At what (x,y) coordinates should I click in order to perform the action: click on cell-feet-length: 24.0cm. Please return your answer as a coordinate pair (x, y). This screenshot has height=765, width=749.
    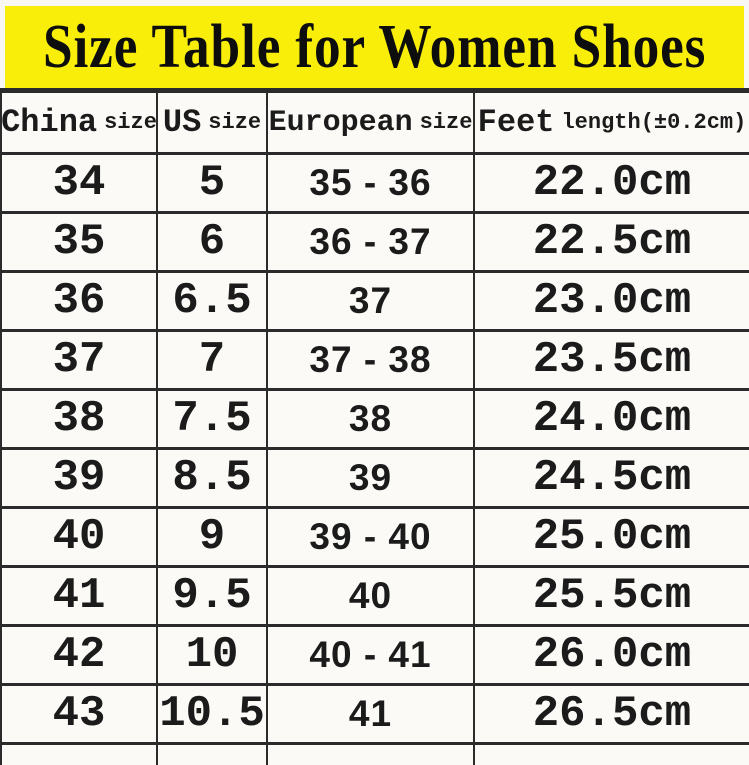
    Looking at the image, I should click on (612, 419).